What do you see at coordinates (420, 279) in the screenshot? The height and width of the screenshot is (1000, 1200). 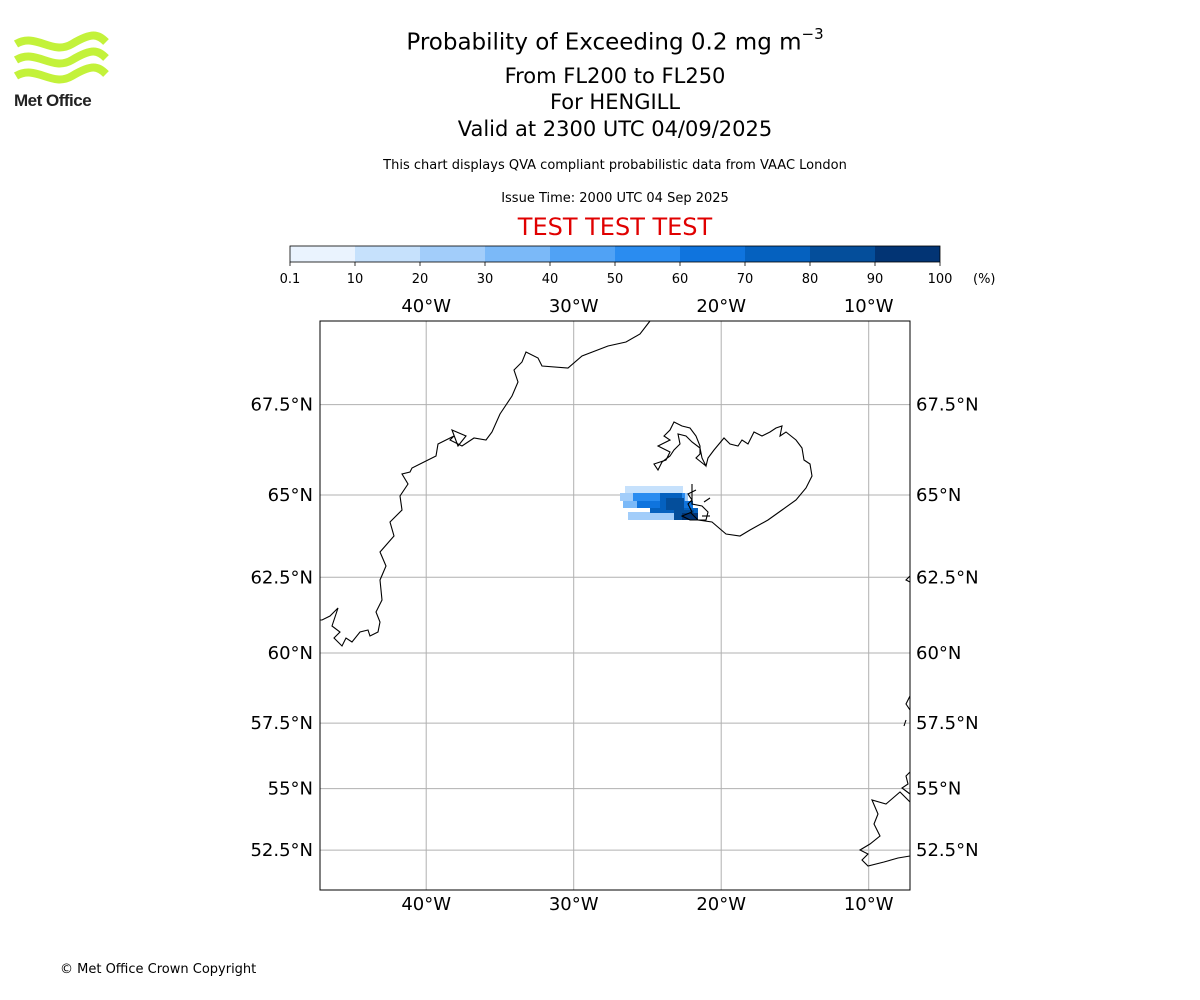 I see `colorbar-tick-label: 20` at bounding box center [420, 279].